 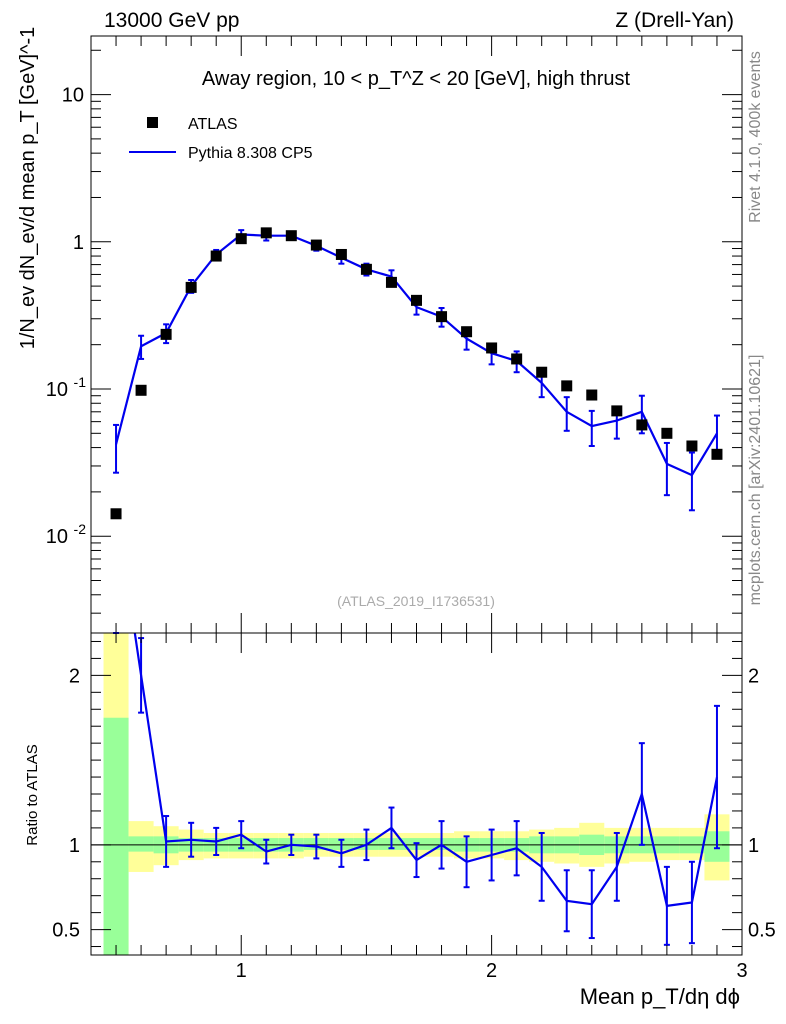 What do you see at coordinates (491, 971) in the screenshot?
I see `x-tick-label: 2` at bounding box center [491, 971].